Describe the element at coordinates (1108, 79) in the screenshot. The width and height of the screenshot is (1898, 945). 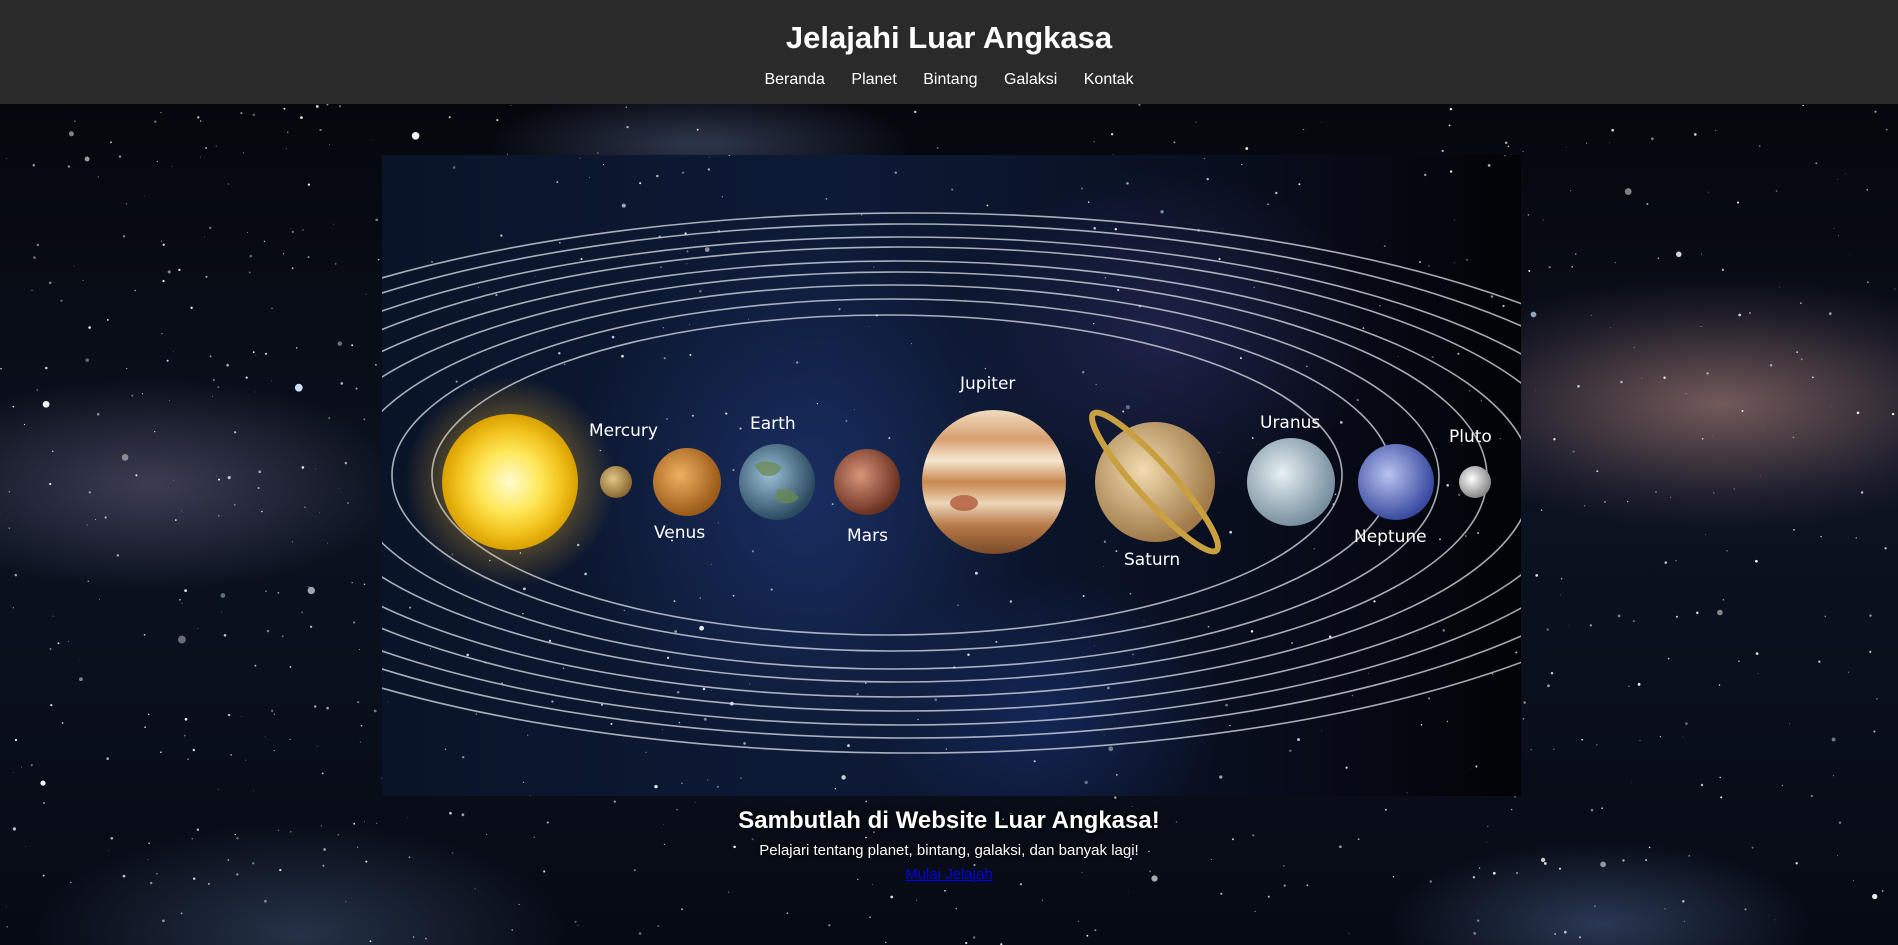
I see `nav-link-kontak: Kontak` at that location.